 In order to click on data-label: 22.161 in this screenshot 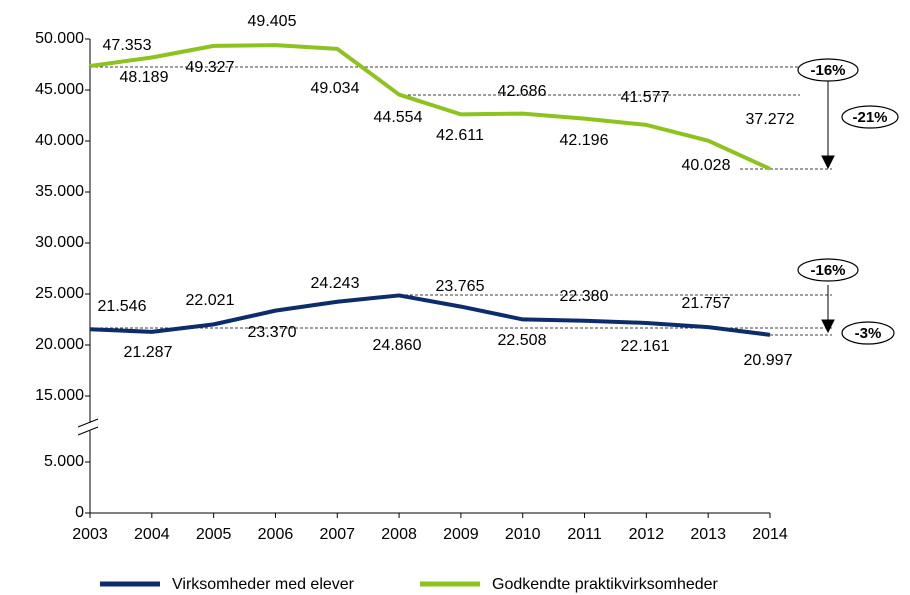, I will do `click(645, 346)`.